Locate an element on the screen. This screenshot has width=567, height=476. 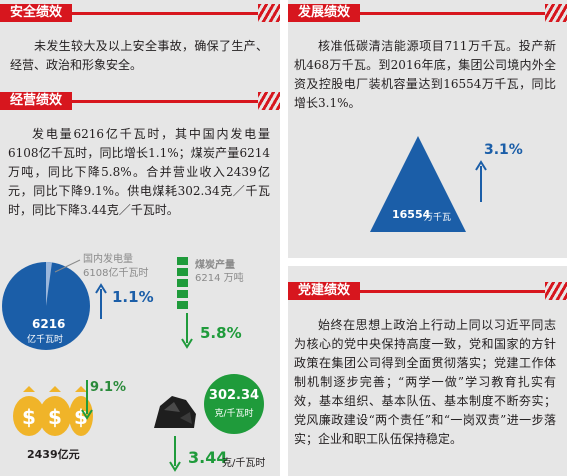
coal-consumption-badge is located at coordinates (234, 404).